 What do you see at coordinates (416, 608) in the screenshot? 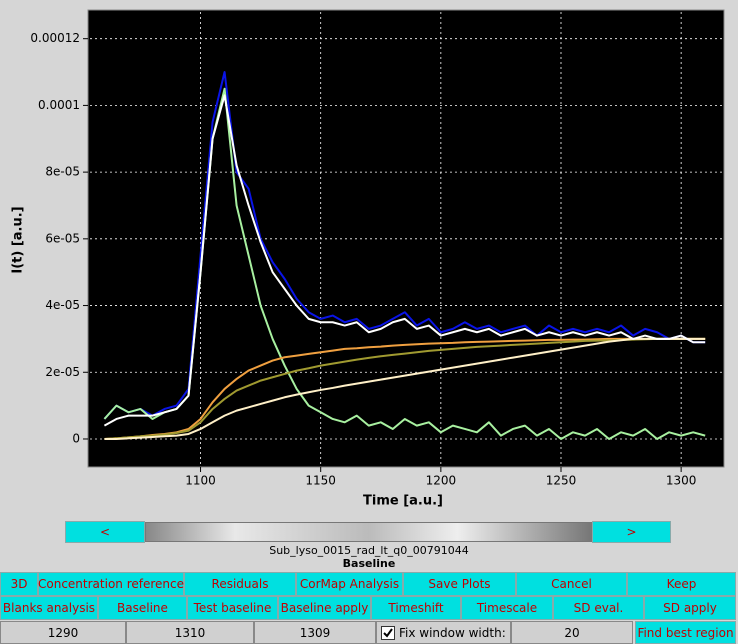
I see `button: Timeshift` at bounding box center [416, 608].